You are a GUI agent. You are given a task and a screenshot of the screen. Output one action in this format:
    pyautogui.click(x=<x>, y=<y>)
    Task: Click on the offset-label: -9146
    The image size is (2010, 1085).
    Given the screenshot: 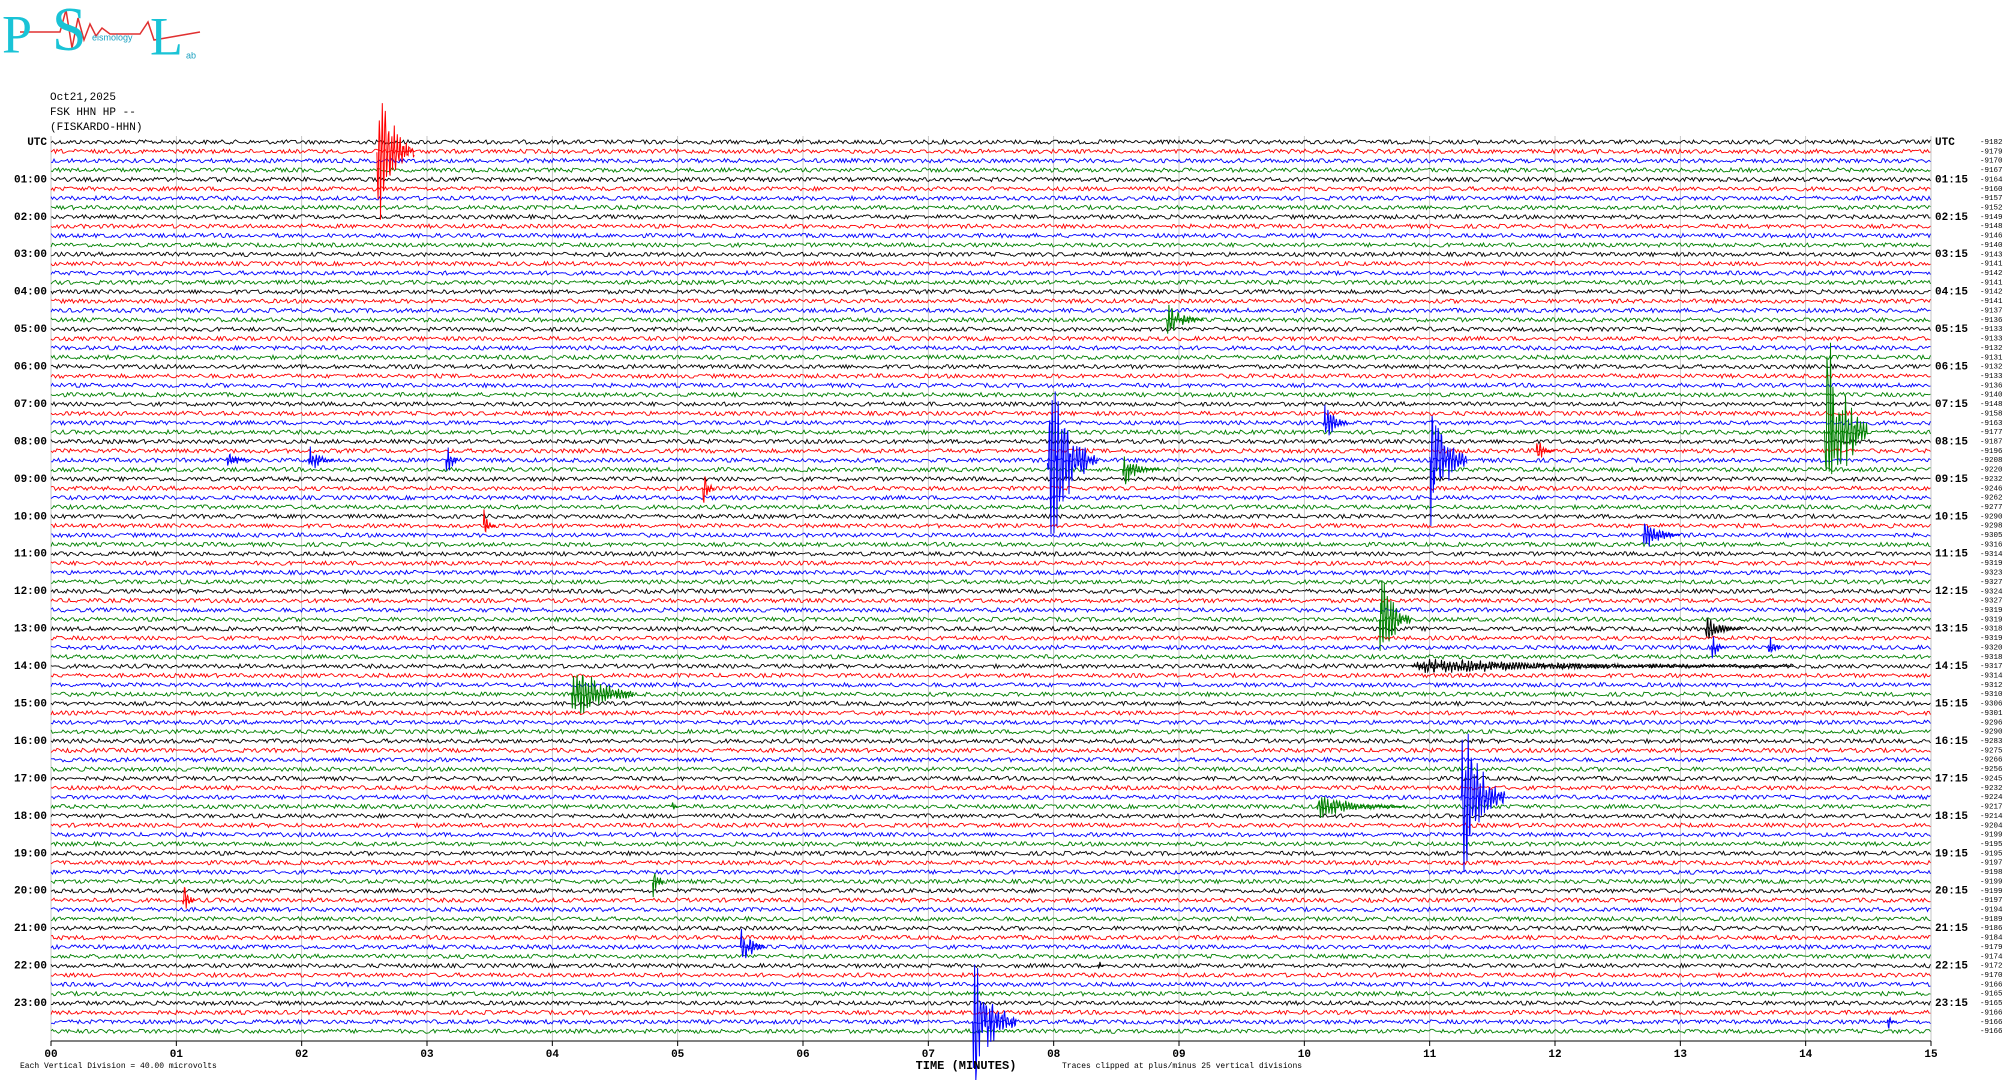 What is the action you would take?
    pyautogui.click(x=1991, y=237)
    